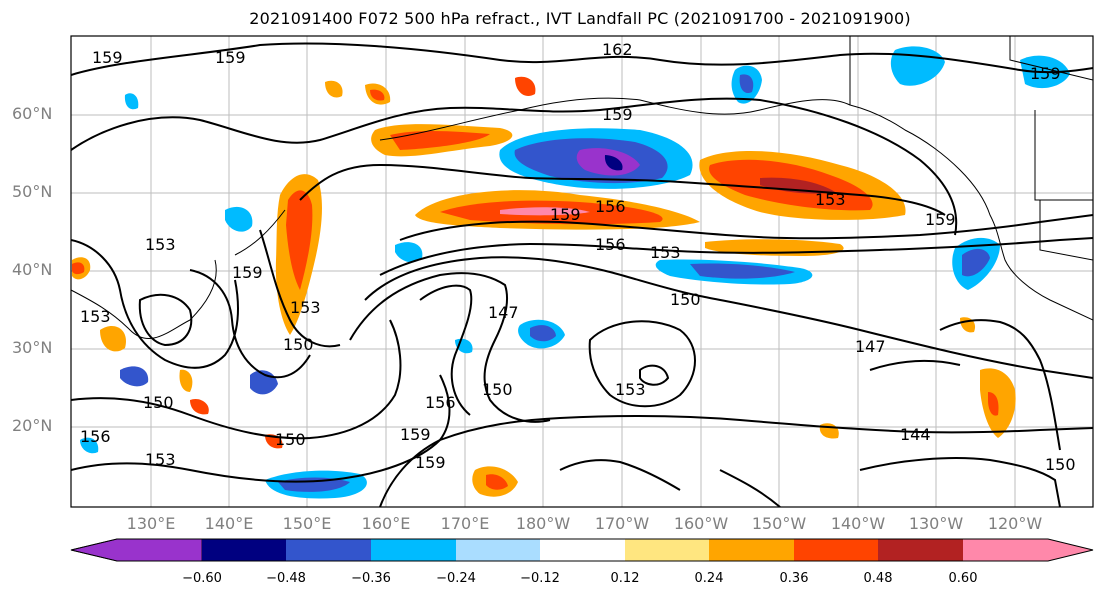 The image size is (1105, 601). Describe the element at coordinates (543, 523) in the screenshot. I see `lon-label: 180°W` at that location.